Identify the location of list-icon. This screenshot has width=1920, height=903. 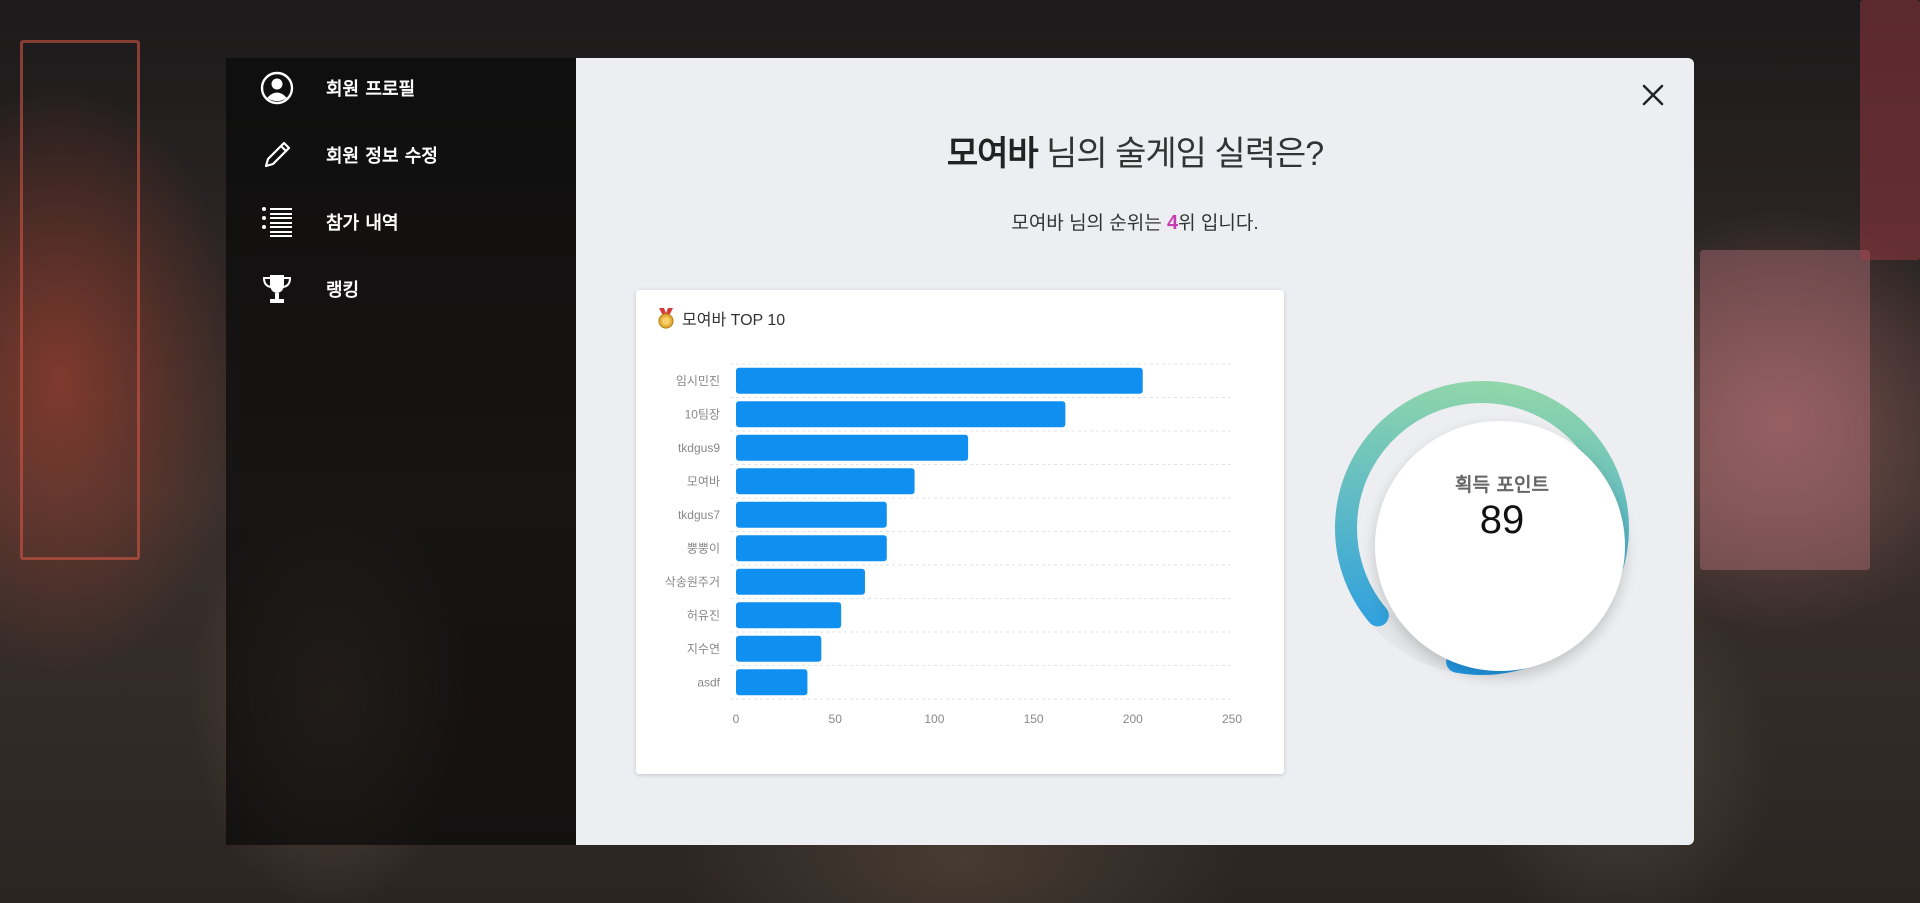
(277, 222).